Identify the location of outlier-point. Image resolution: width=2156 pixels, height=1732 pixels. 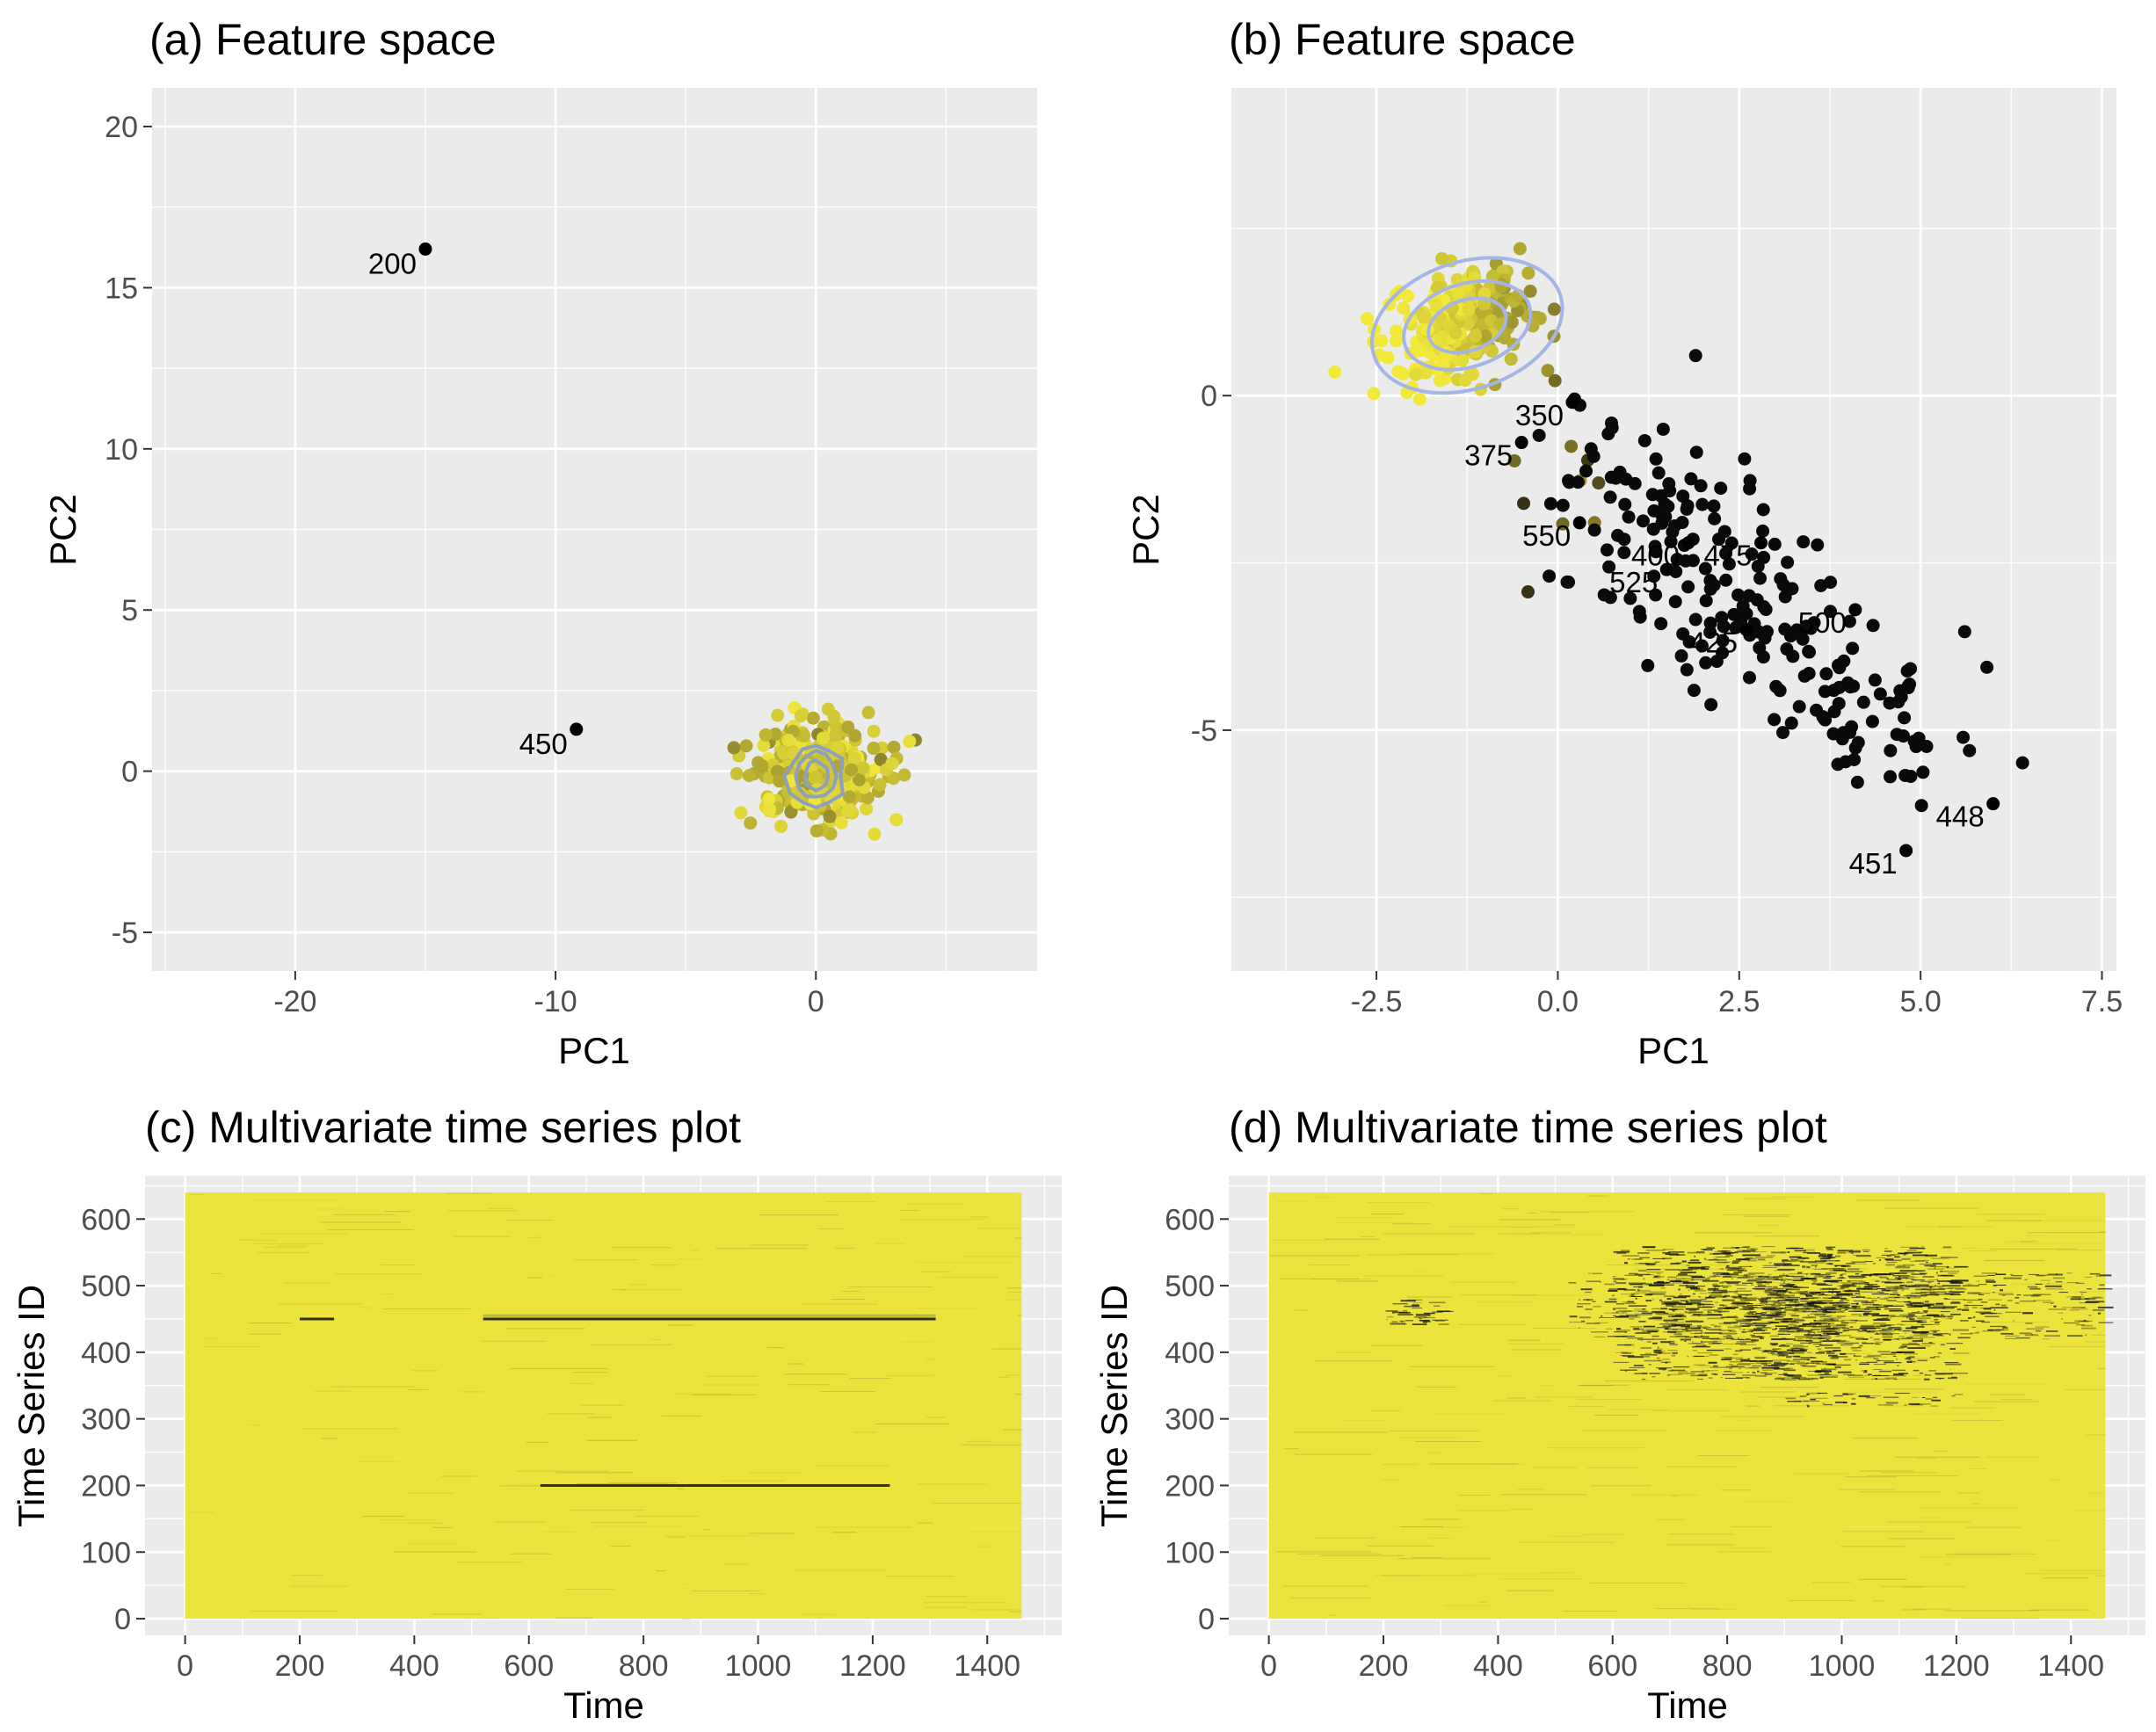
(1688, 543).